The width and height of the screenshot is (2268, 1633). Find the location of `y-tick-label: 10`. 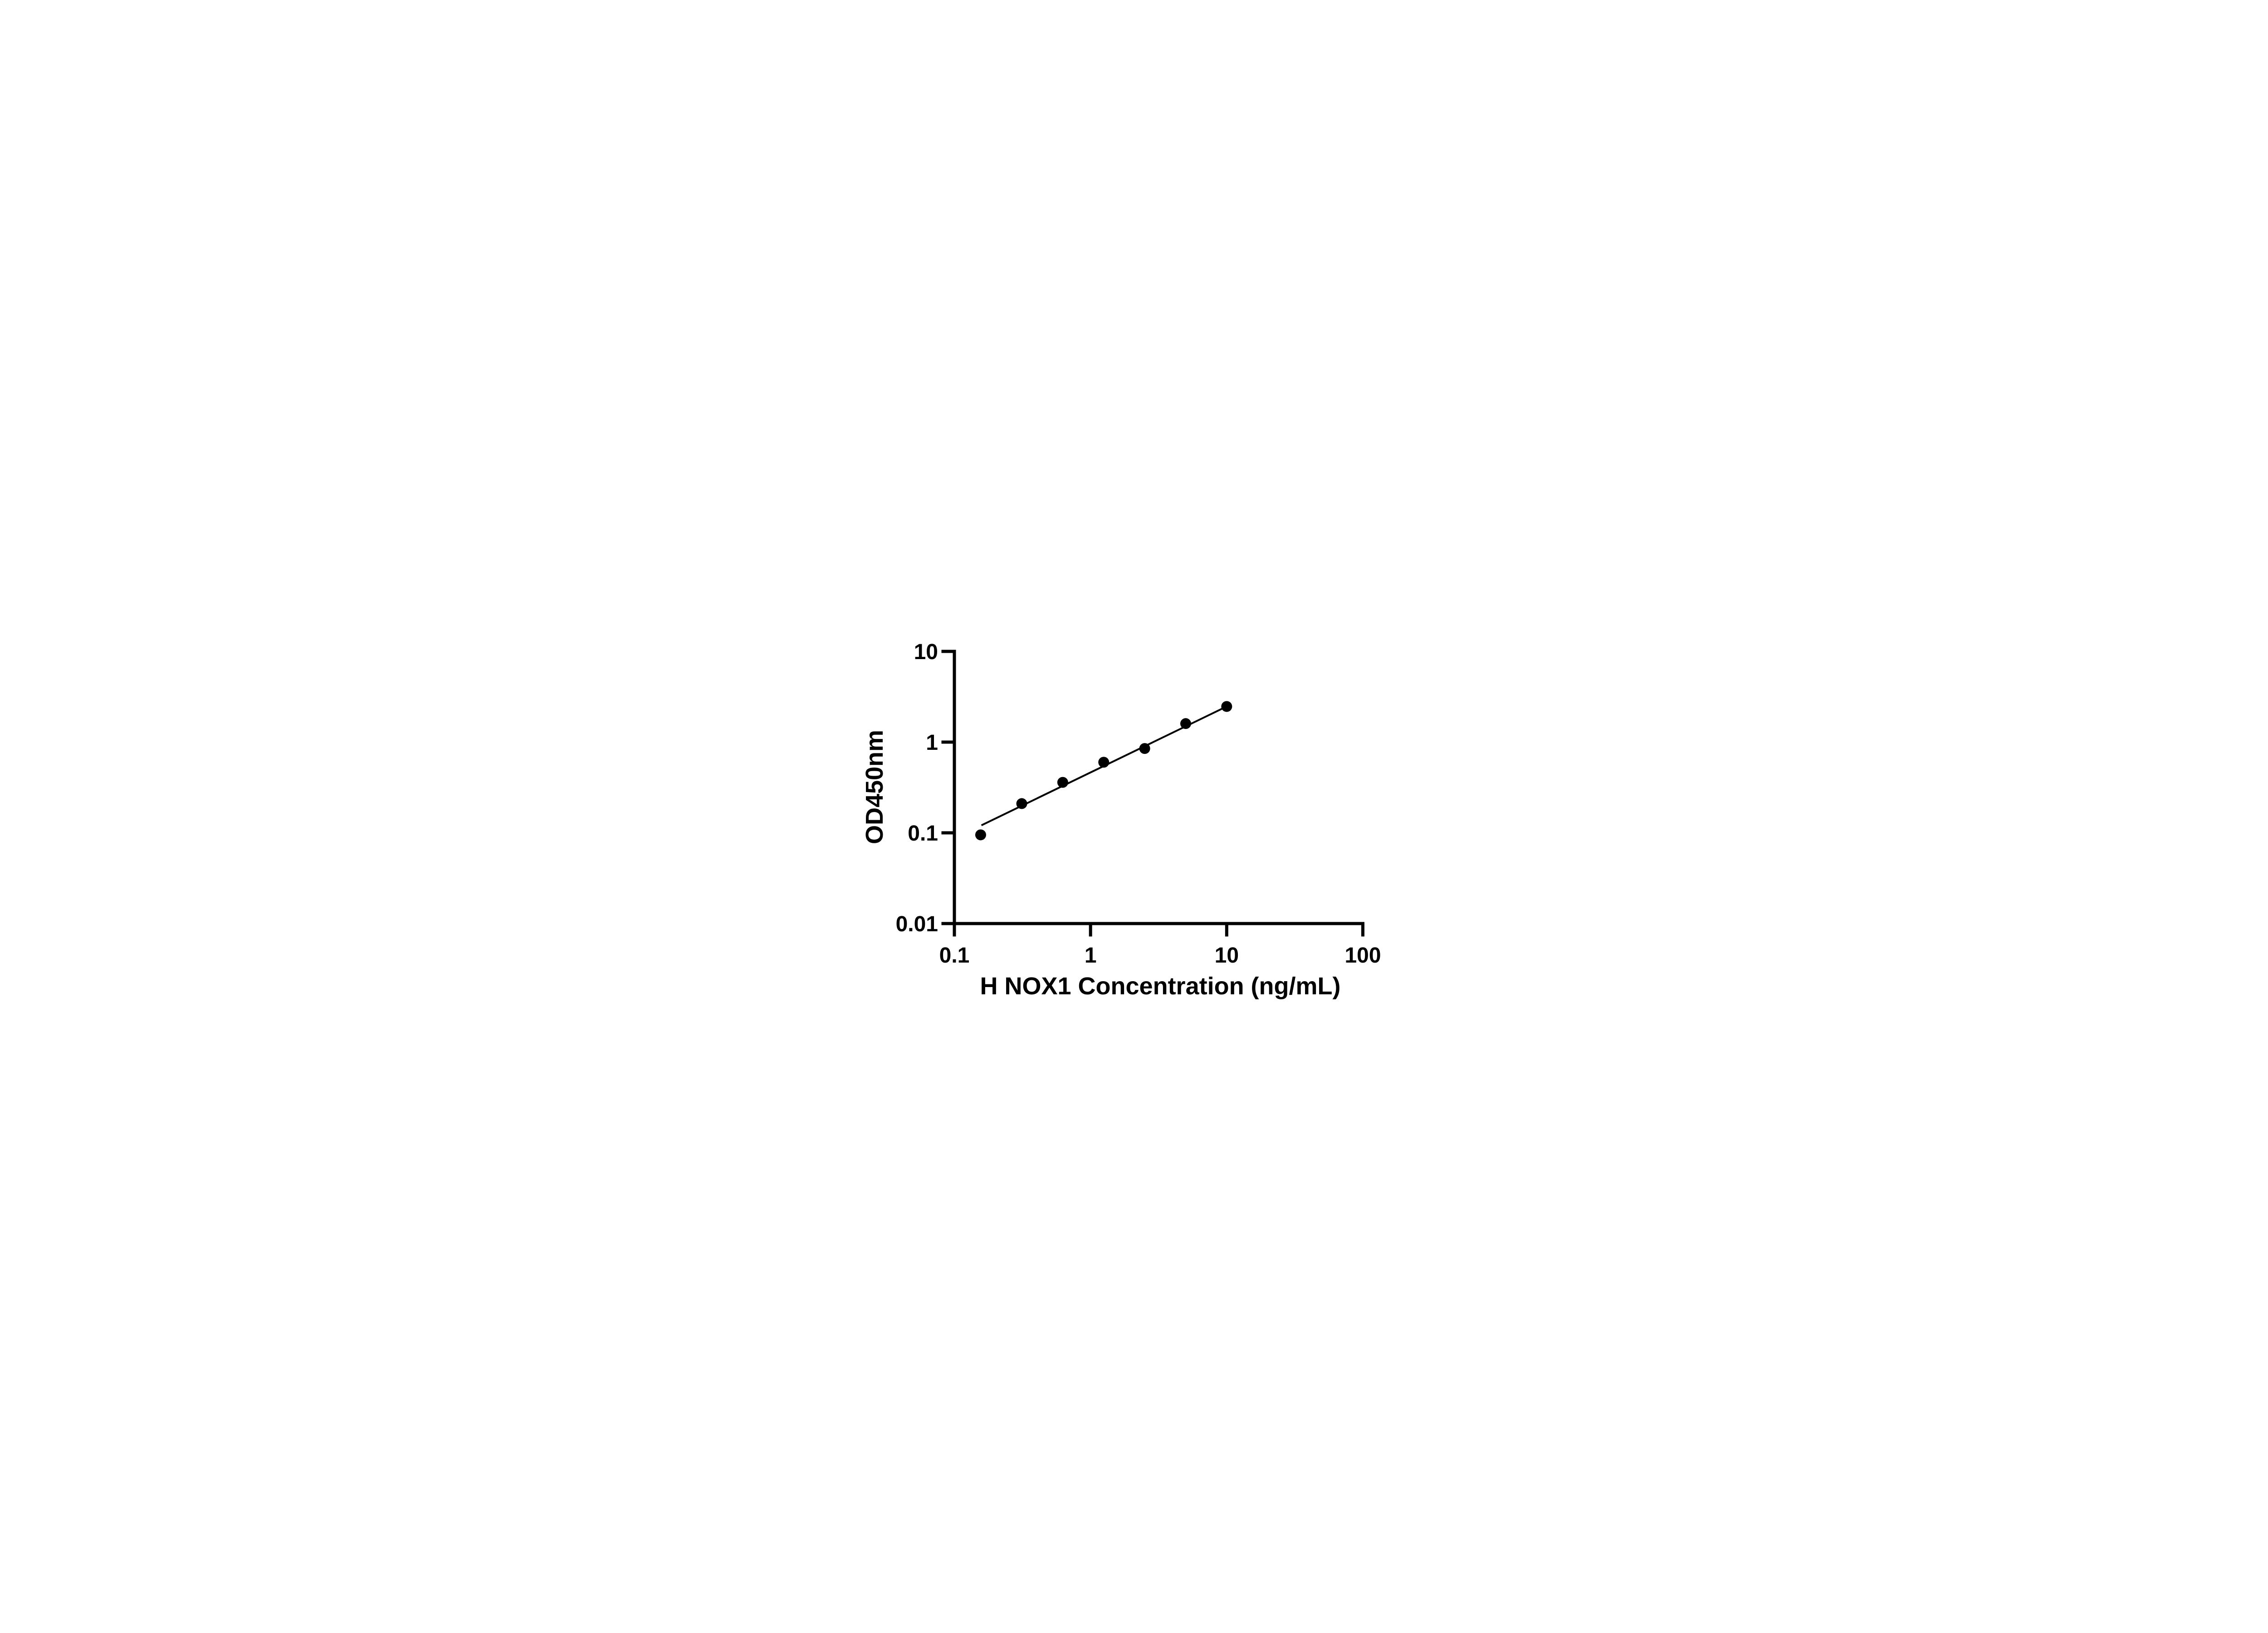

y-tick-label: 10 is located at coordinates (926, 652).